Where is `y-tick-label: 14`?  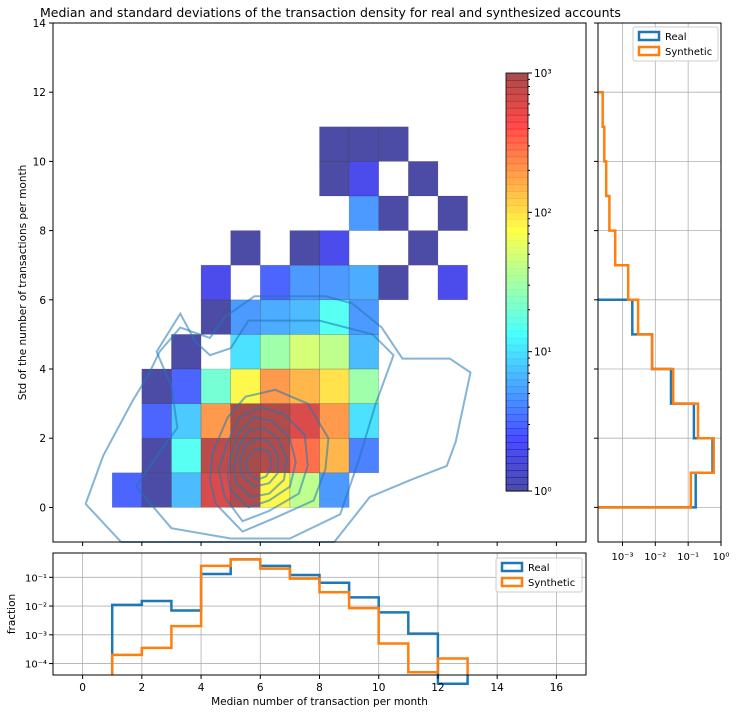
y-tick-label: 14 is located at coordinates (40, 24).